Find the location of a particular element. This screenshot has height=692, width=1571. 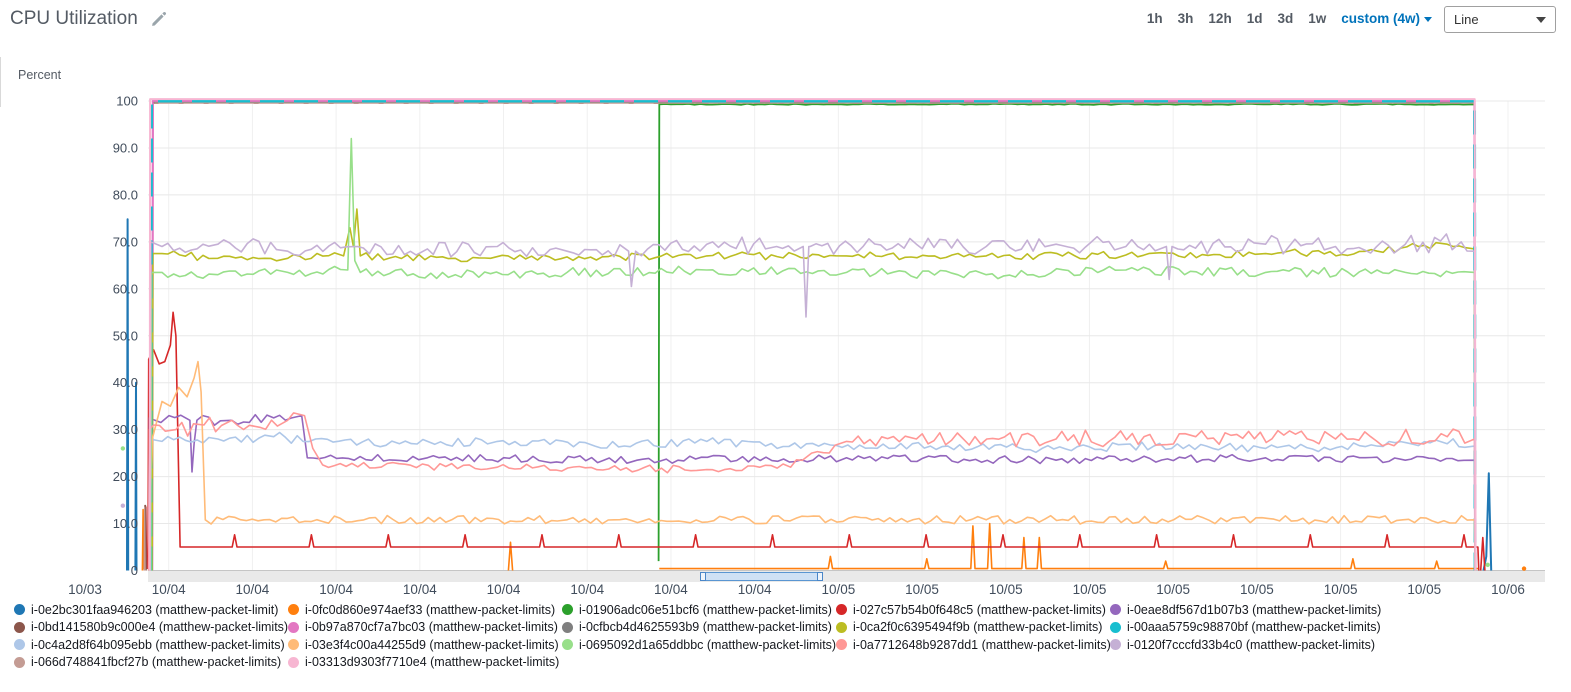

range-button-12h: 12h is located at coordinates (1220, 18).